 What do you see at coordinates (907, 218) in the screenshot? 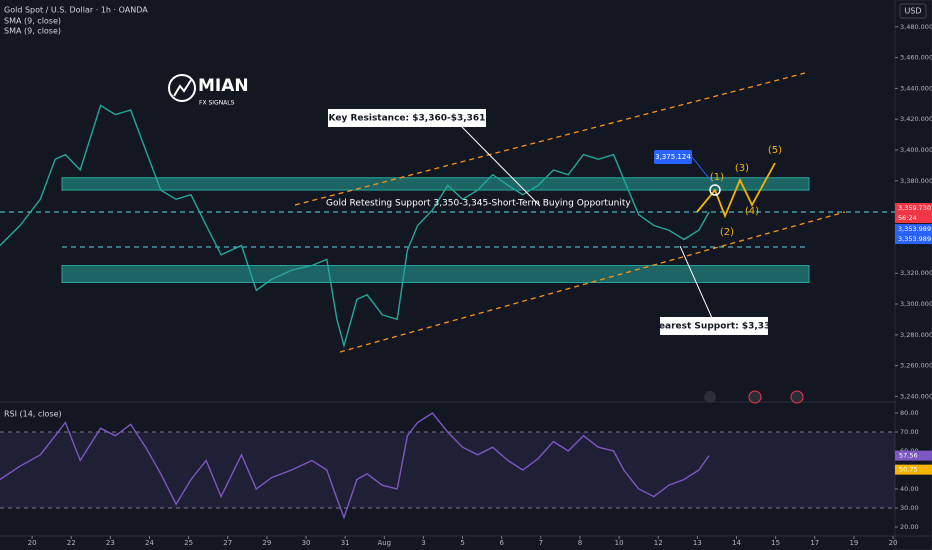
I see `price-tag: 56:24` at bounding box center [907, 218].